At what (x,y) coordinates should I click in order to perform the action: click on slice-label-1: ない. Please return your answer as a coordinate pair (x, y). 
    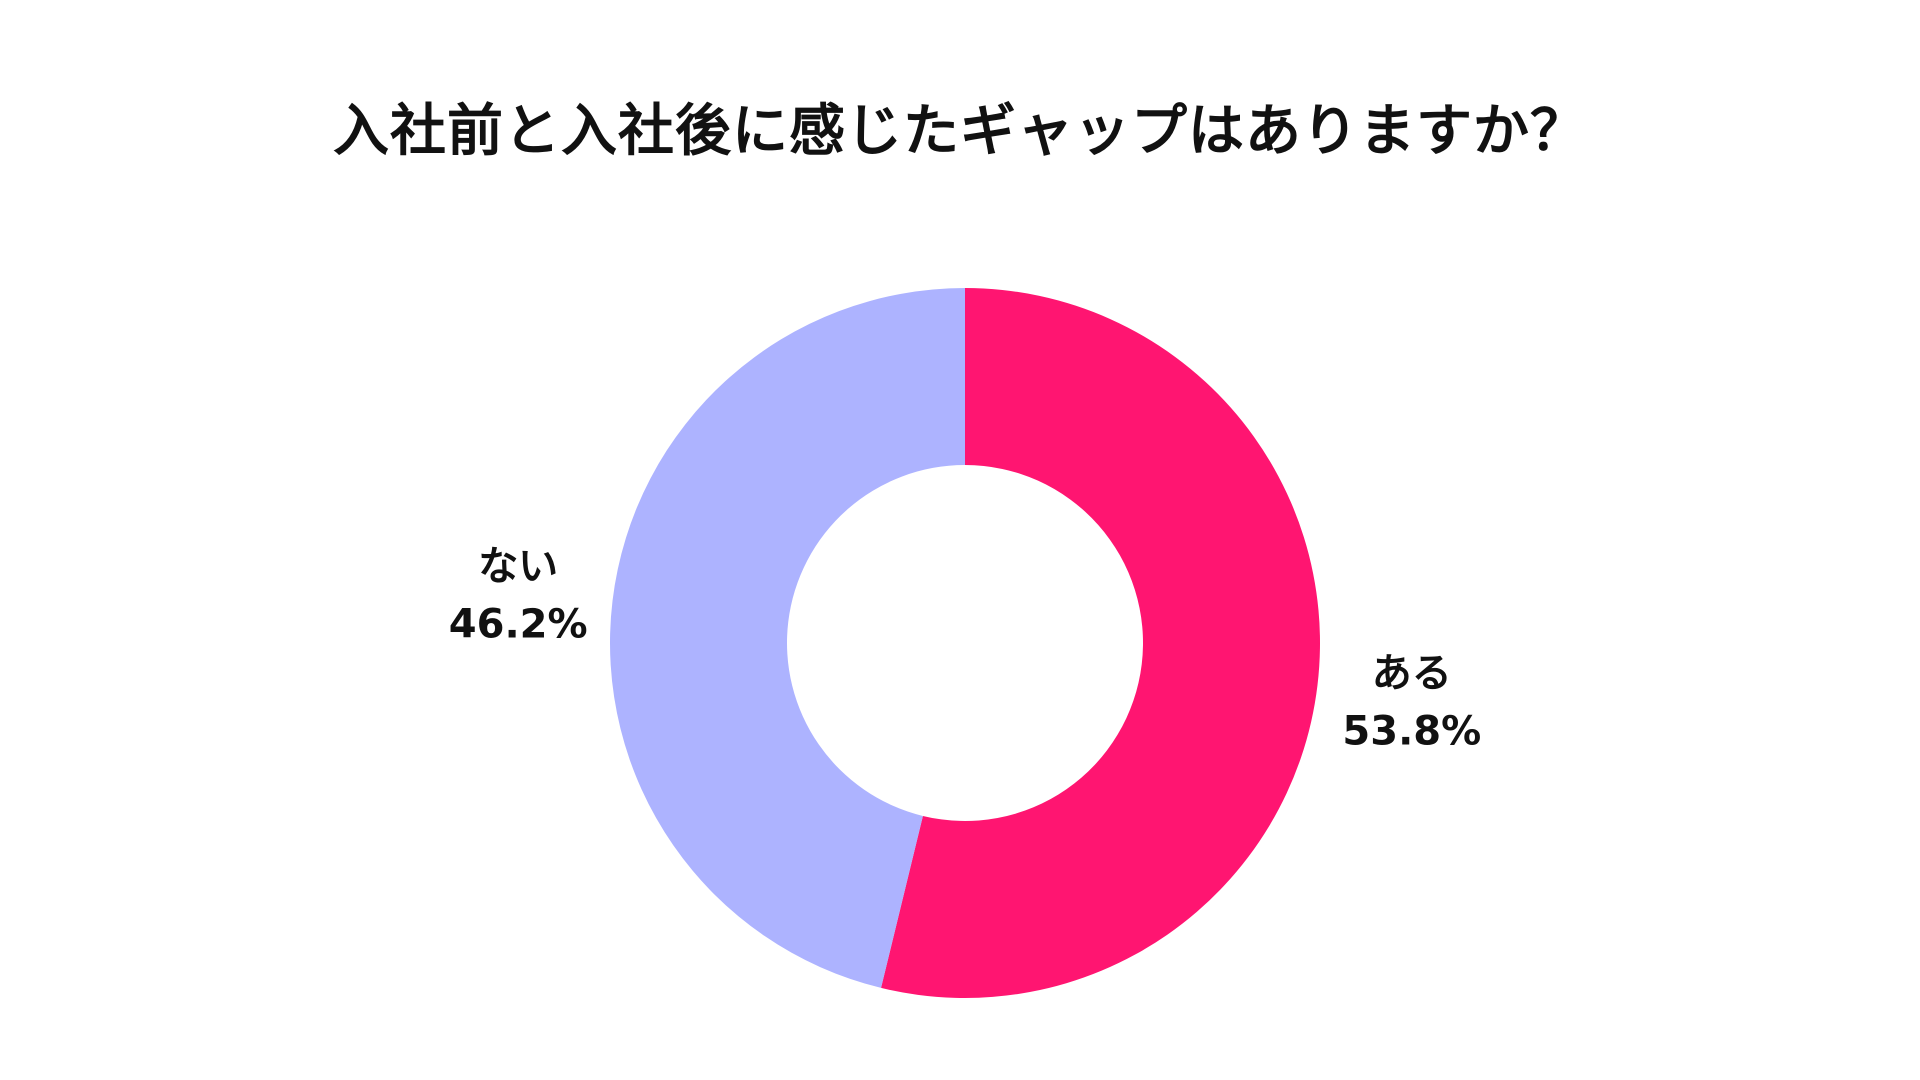
    Looking at the image, I should click on (518, 566).